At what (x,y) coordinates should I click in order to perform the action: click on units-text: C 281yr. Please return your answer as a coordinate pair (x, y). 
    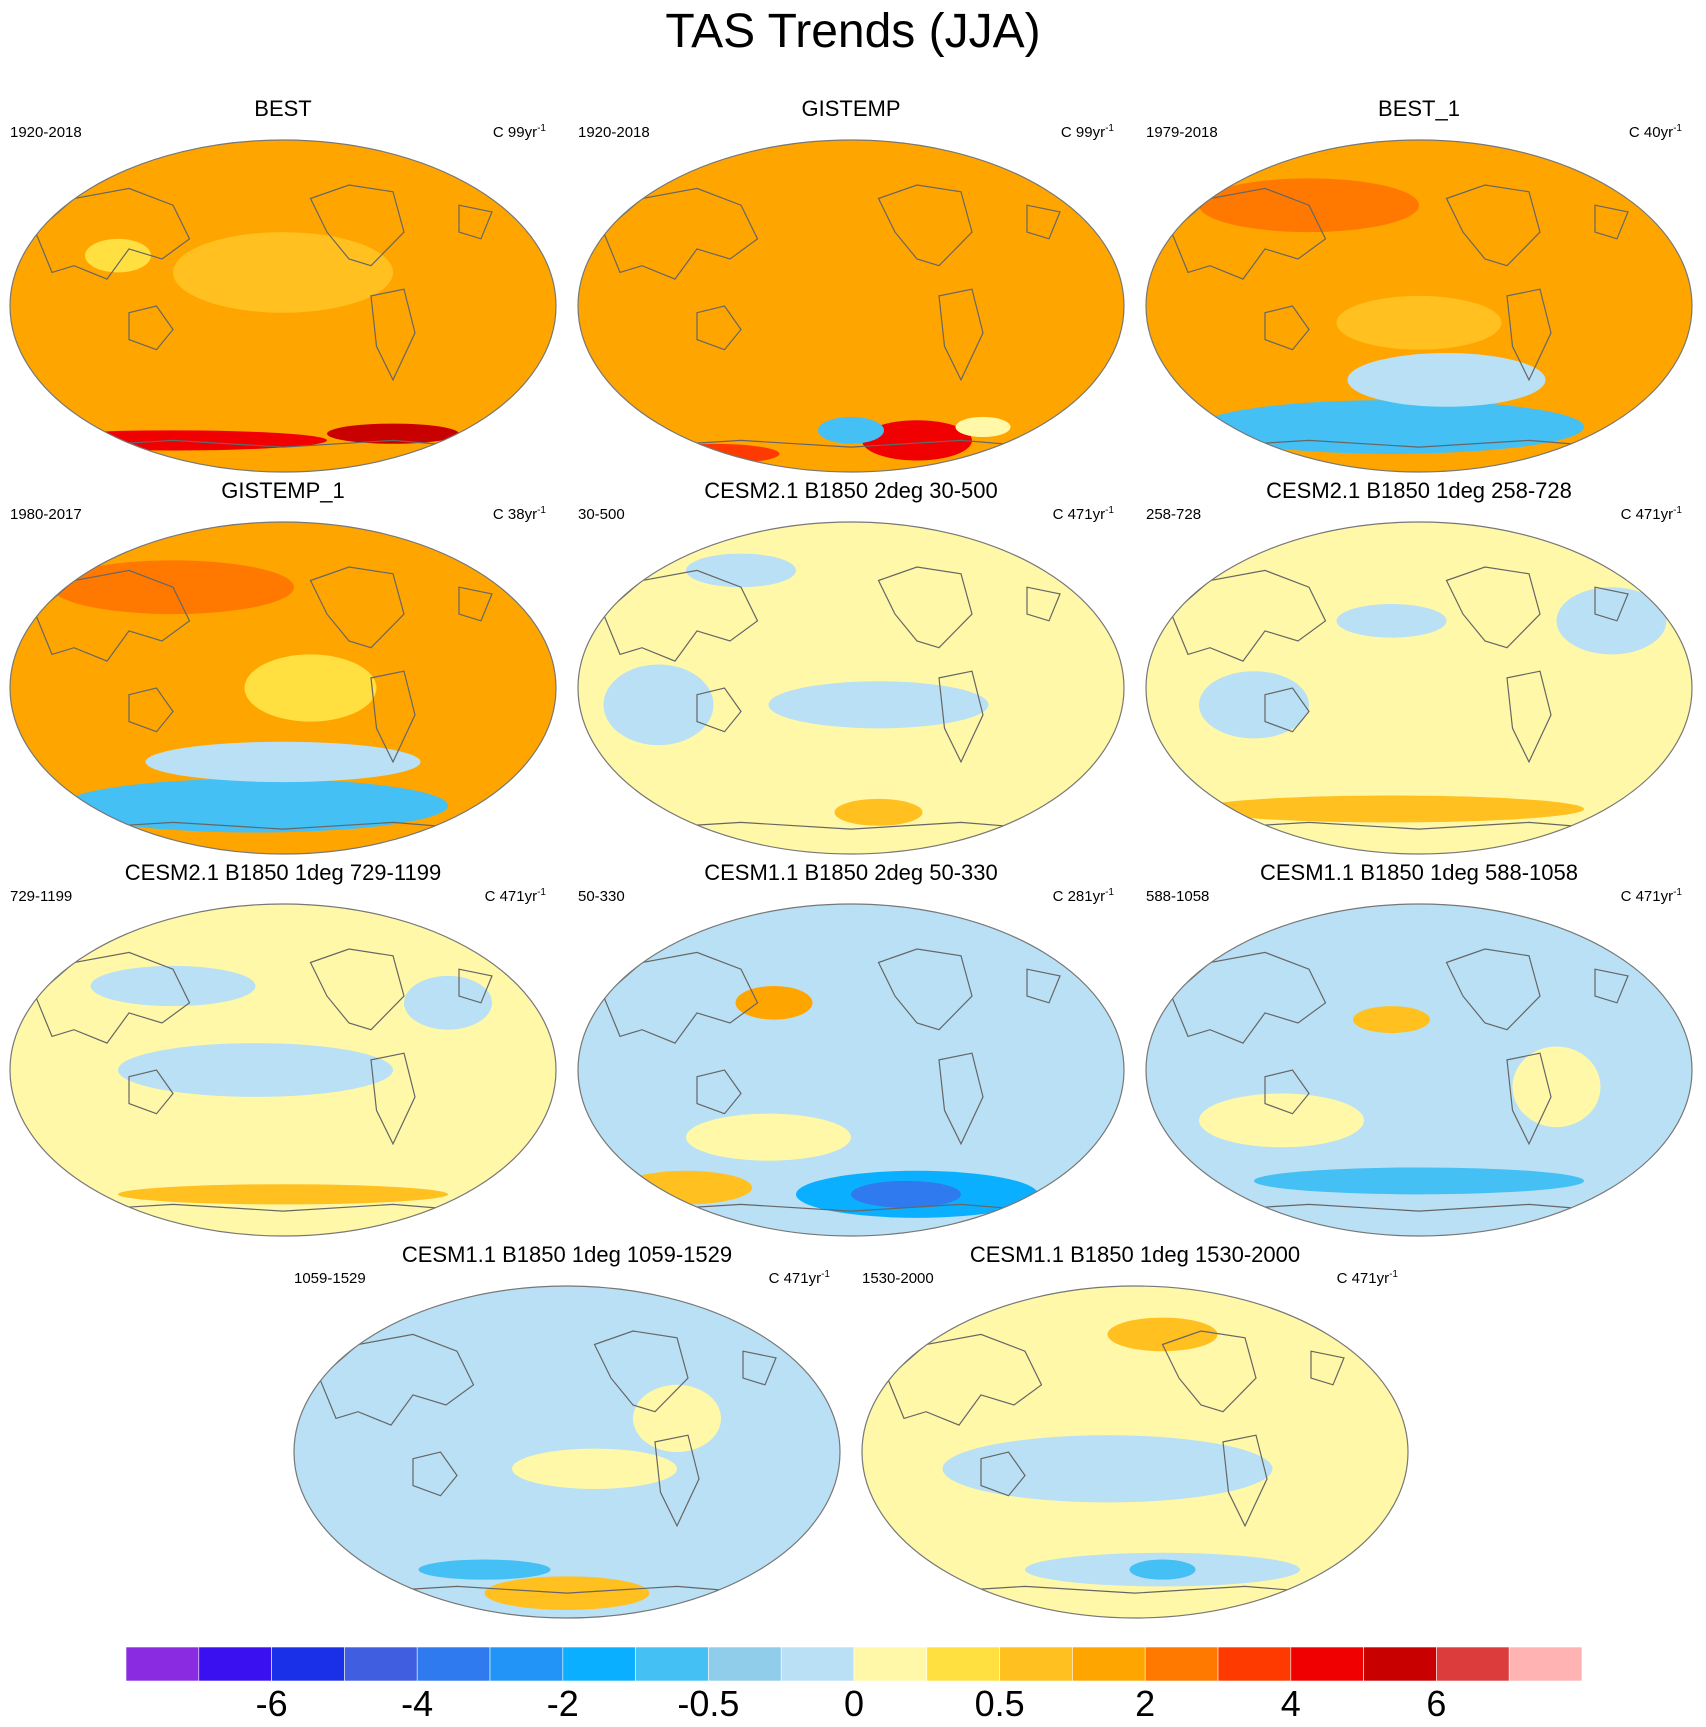
    Looking at the image, I should click on (1079, 896).